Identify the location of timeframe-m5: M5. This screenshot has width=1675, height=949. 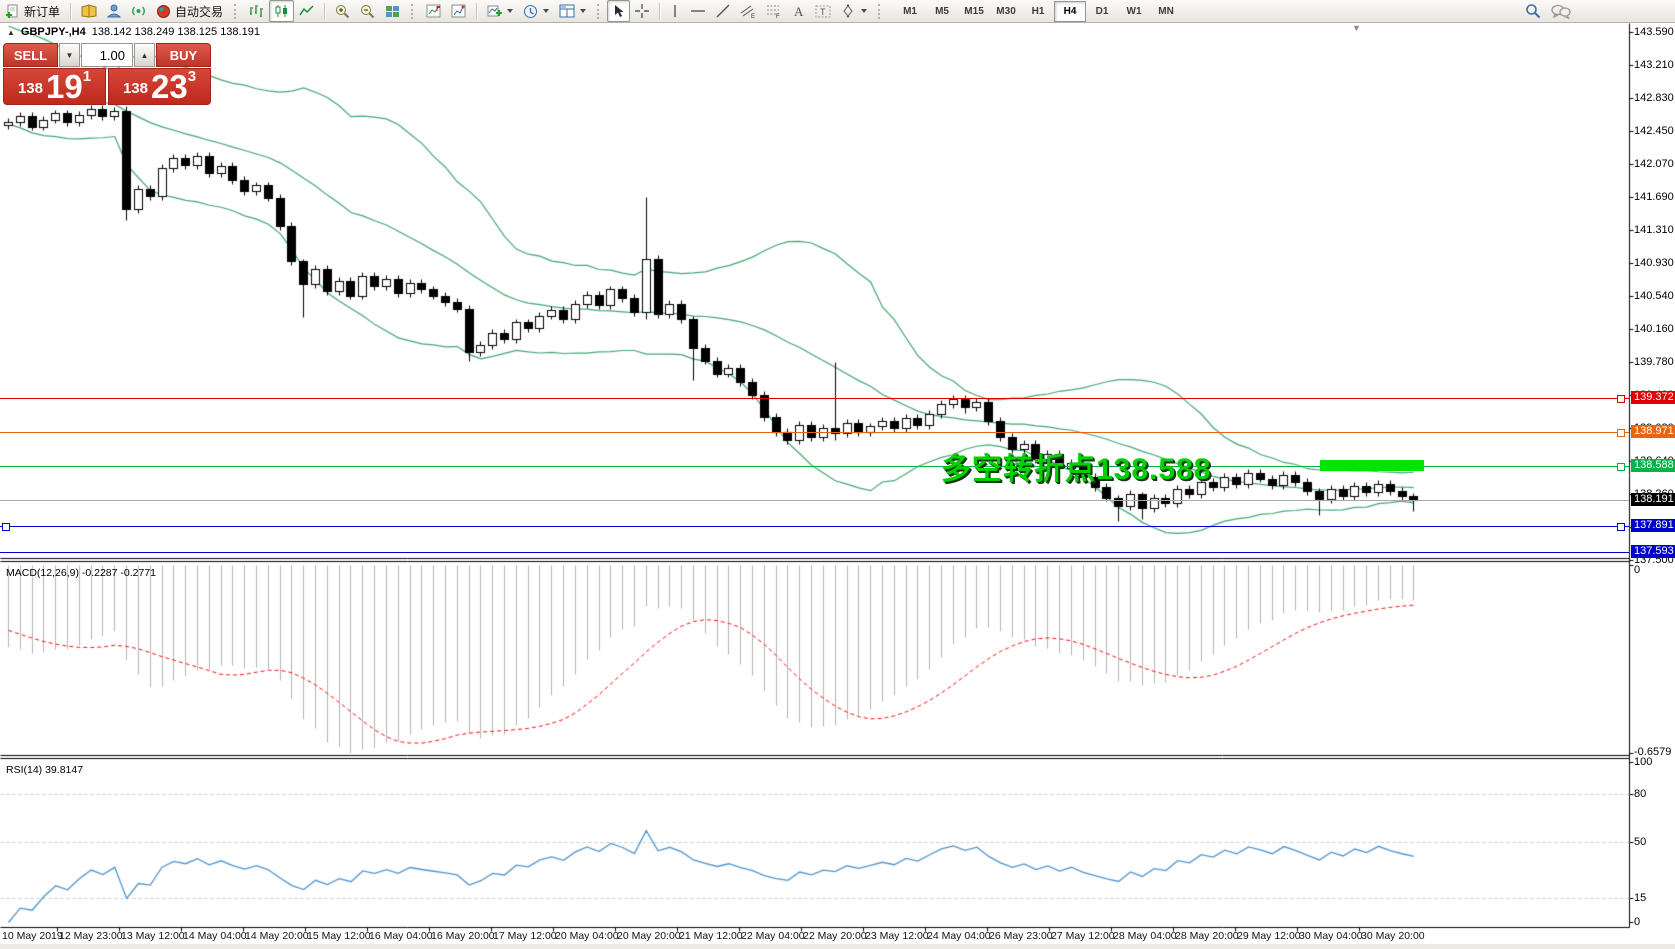
(942, 11).